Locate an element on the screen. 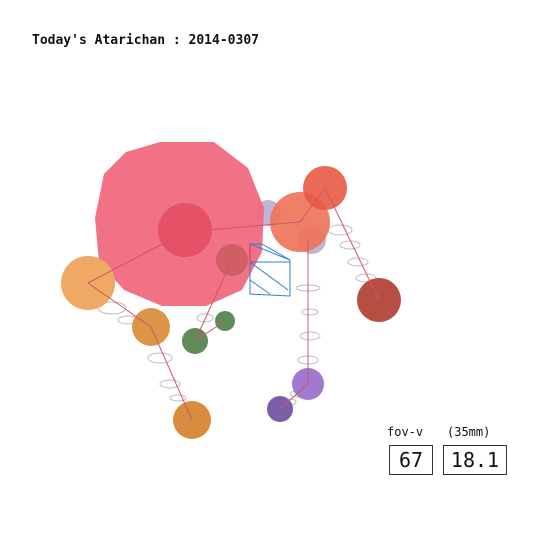  lens-label: (35mm) is located at coordinates (469, 432).